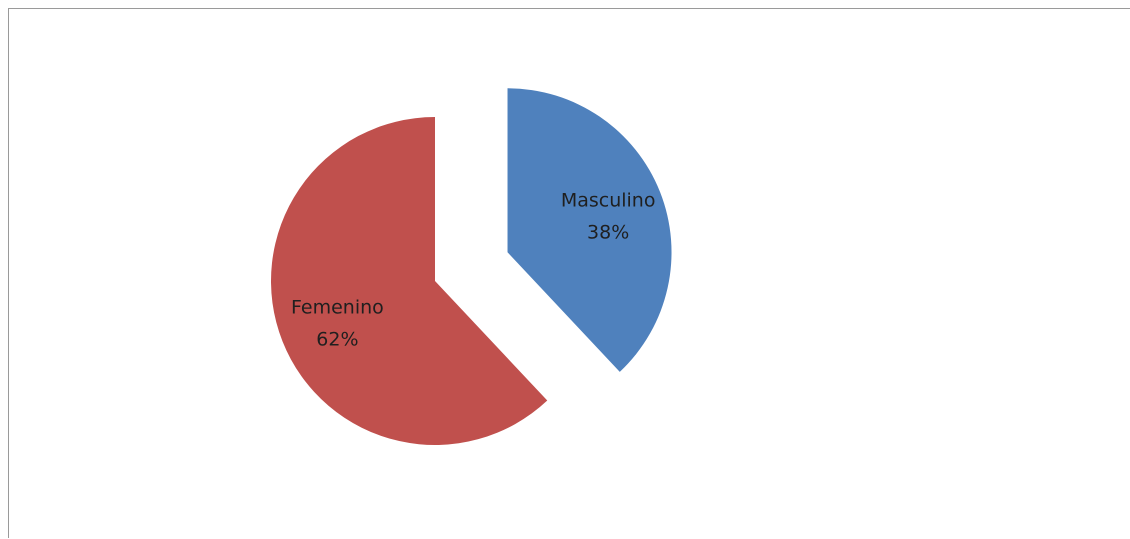  I want to click on pie-slice-femenino, so click(409, 281).